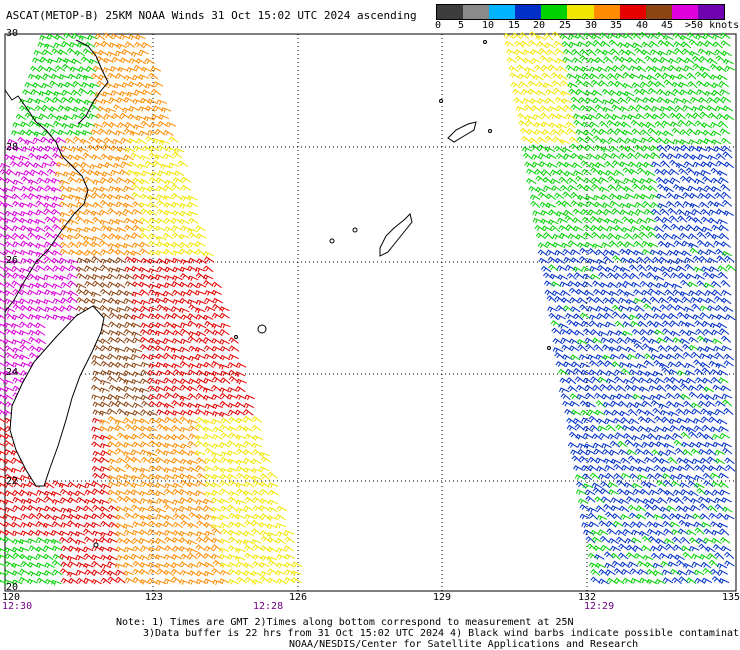  What do you see at coordinates (554, 12) in the screenshot?
I see `legend-swatch` at bounding box center [554, 12].